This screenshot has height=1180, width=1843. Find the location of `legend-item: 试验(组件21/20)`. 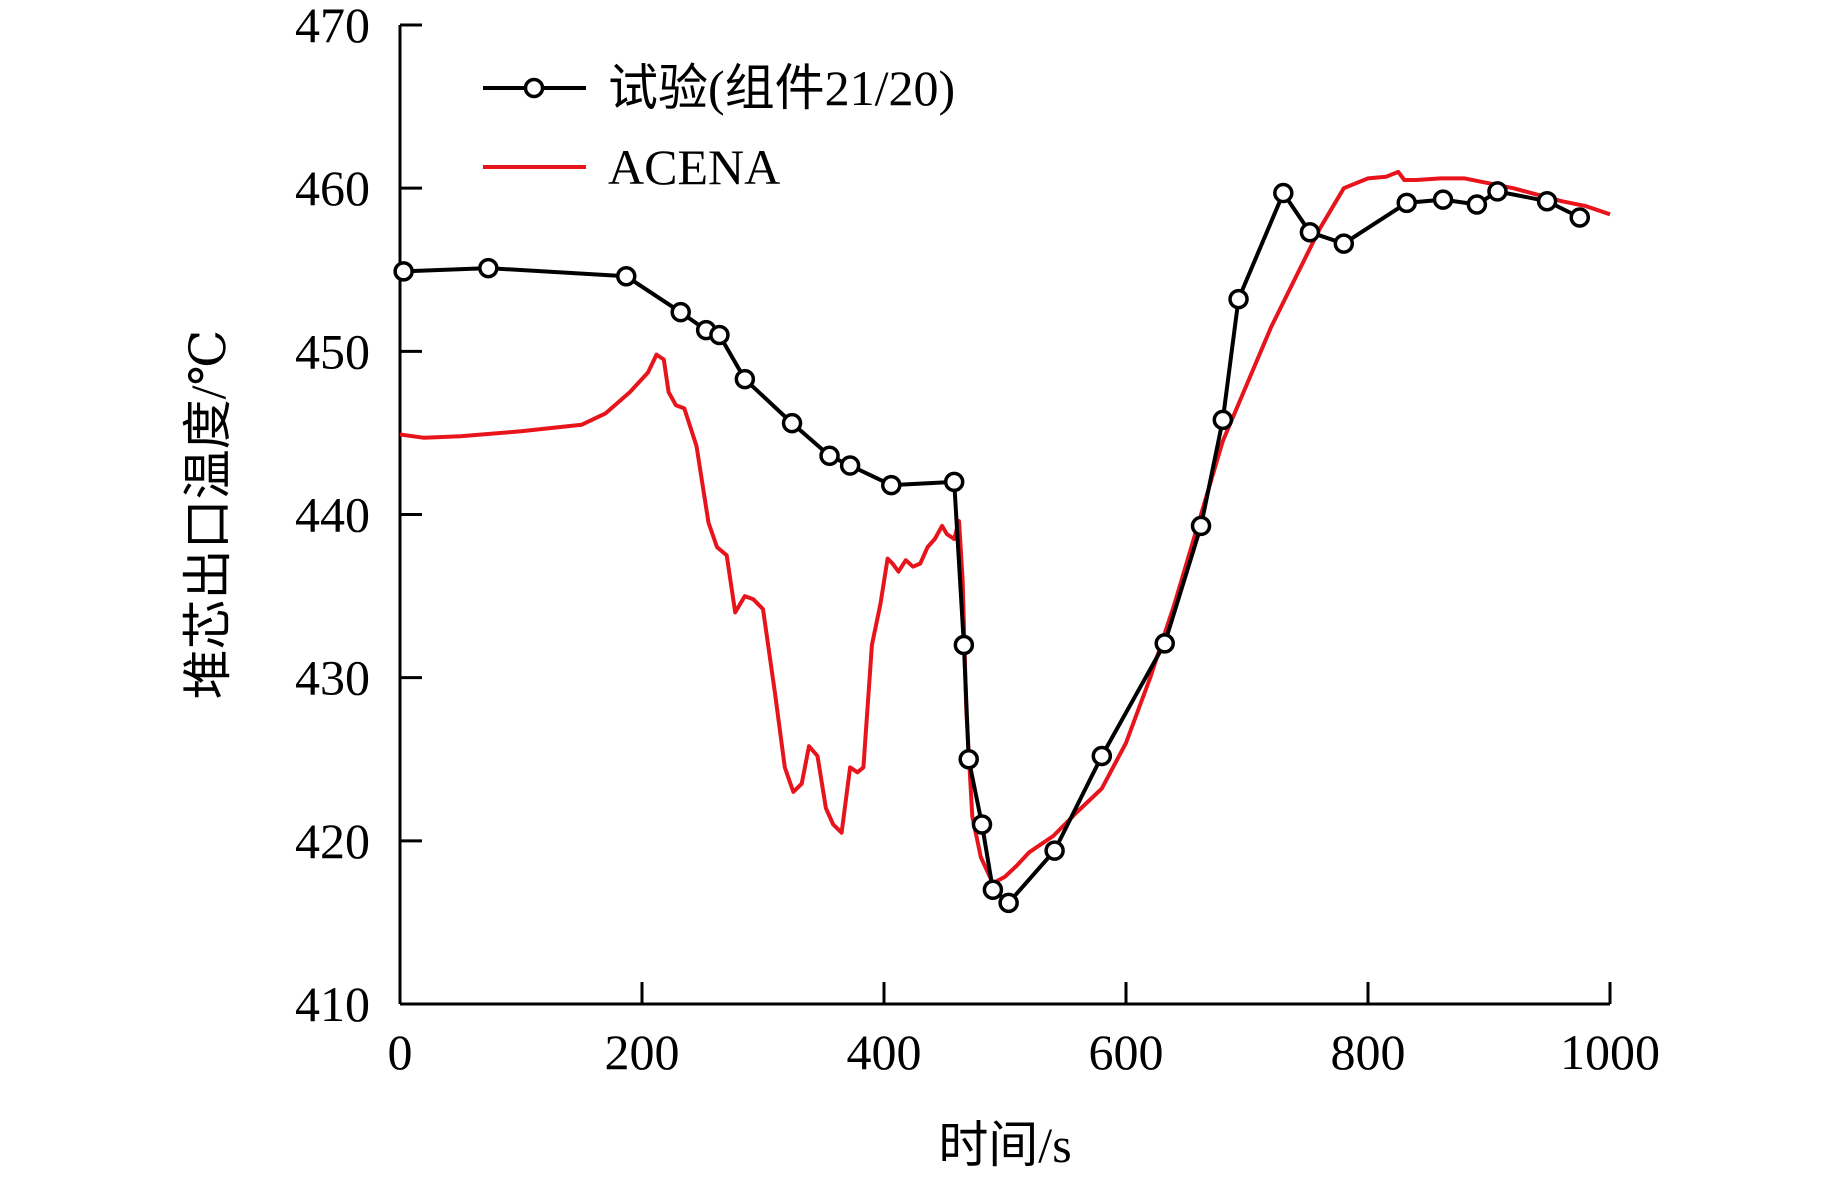

legend-item: 试验(组件21/20) is located at coordinates (719, 88).